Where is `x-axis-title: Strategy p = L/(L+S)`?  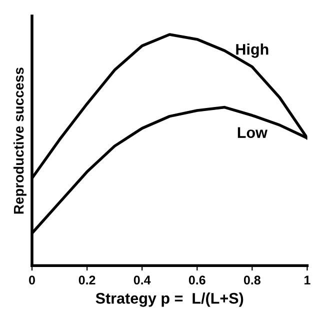
x-axis-title: Strategy p = L/(L+S) is located at coordinates (170, 299).